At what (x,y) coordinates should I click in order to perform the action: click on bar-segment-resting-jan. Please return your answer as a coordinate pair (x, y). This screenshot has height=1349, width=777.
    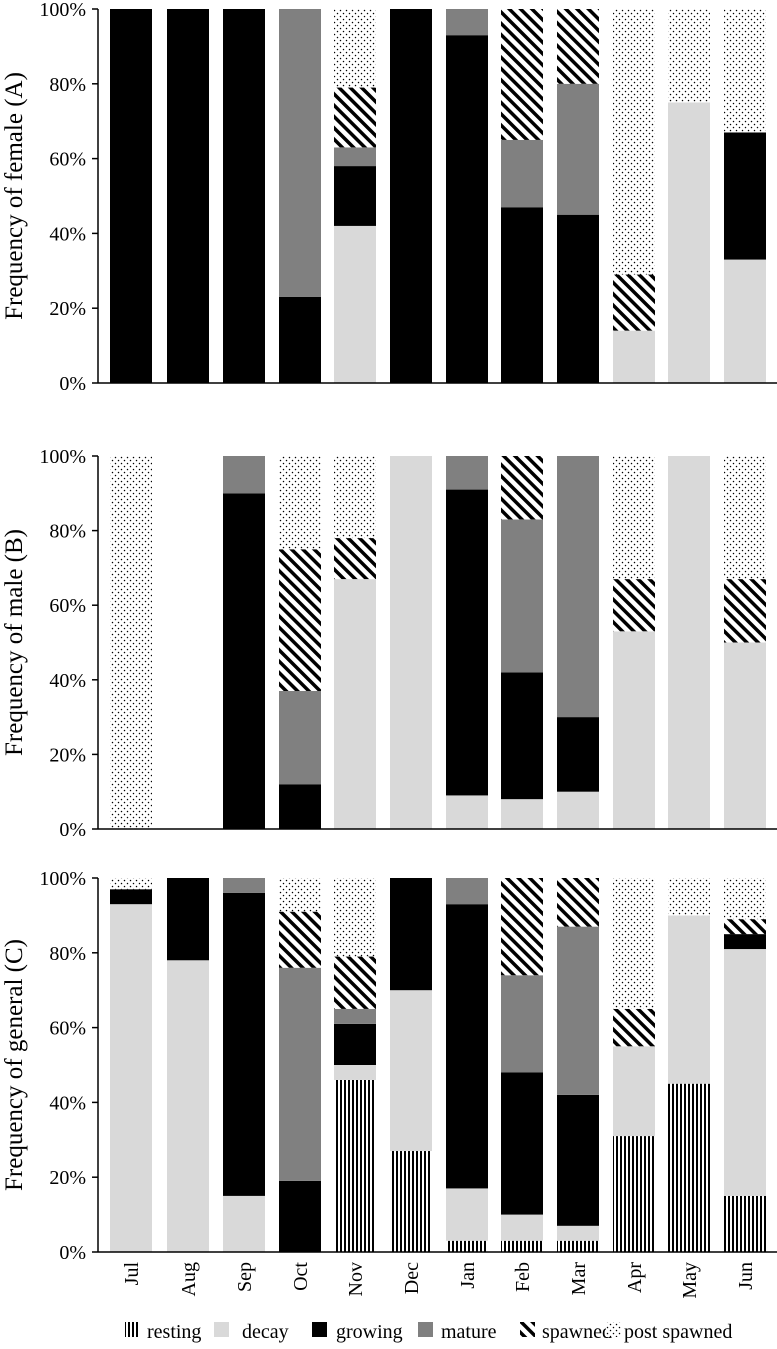
    Looking at the image, I should click on (467, 1246).